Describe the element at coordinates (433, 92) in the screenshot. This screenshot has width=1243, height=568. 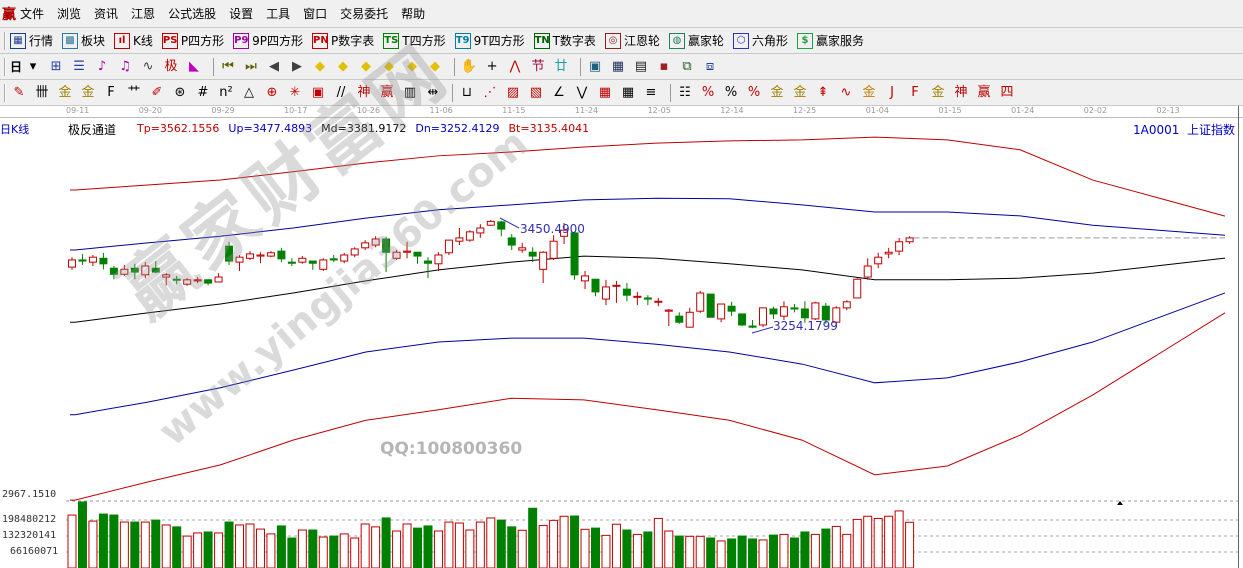
I see `measure-icon: ⇹` at that location.